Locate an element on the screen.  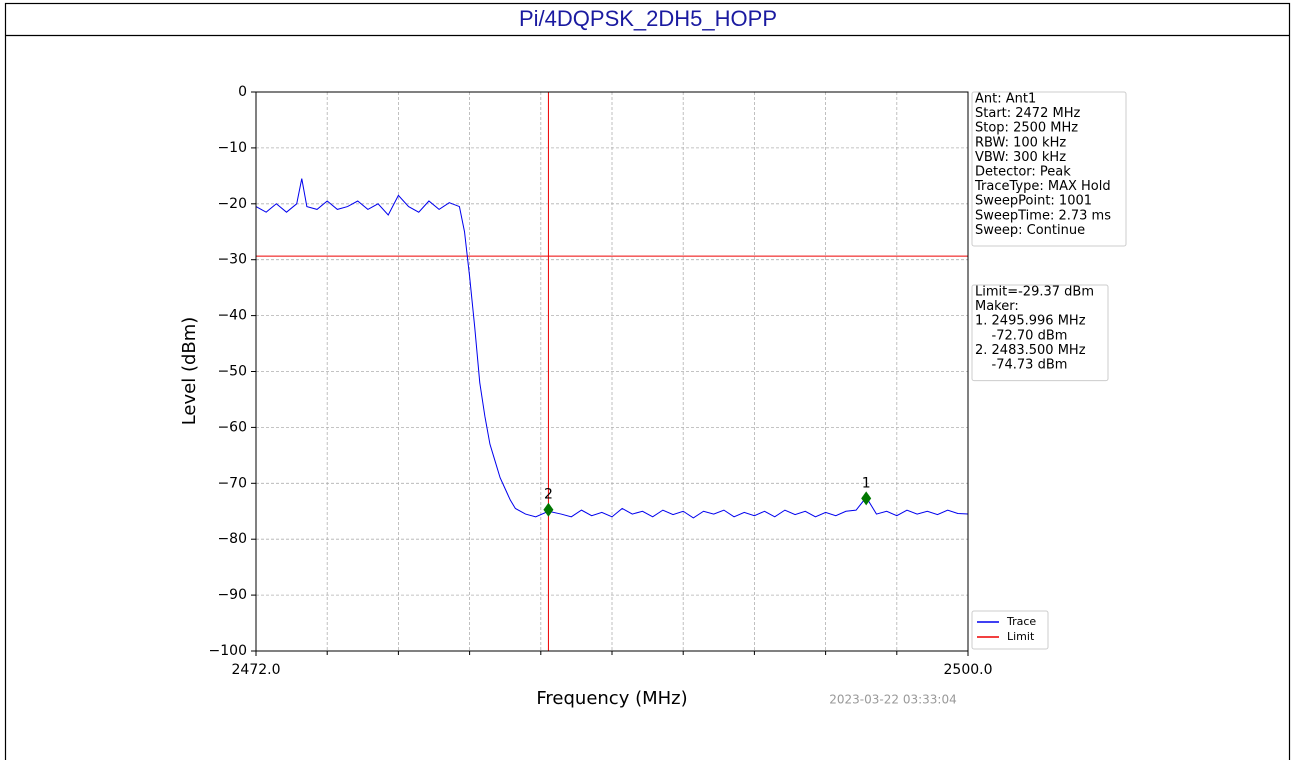
y-tick-label: −40 is located at coordinates (232, 316).